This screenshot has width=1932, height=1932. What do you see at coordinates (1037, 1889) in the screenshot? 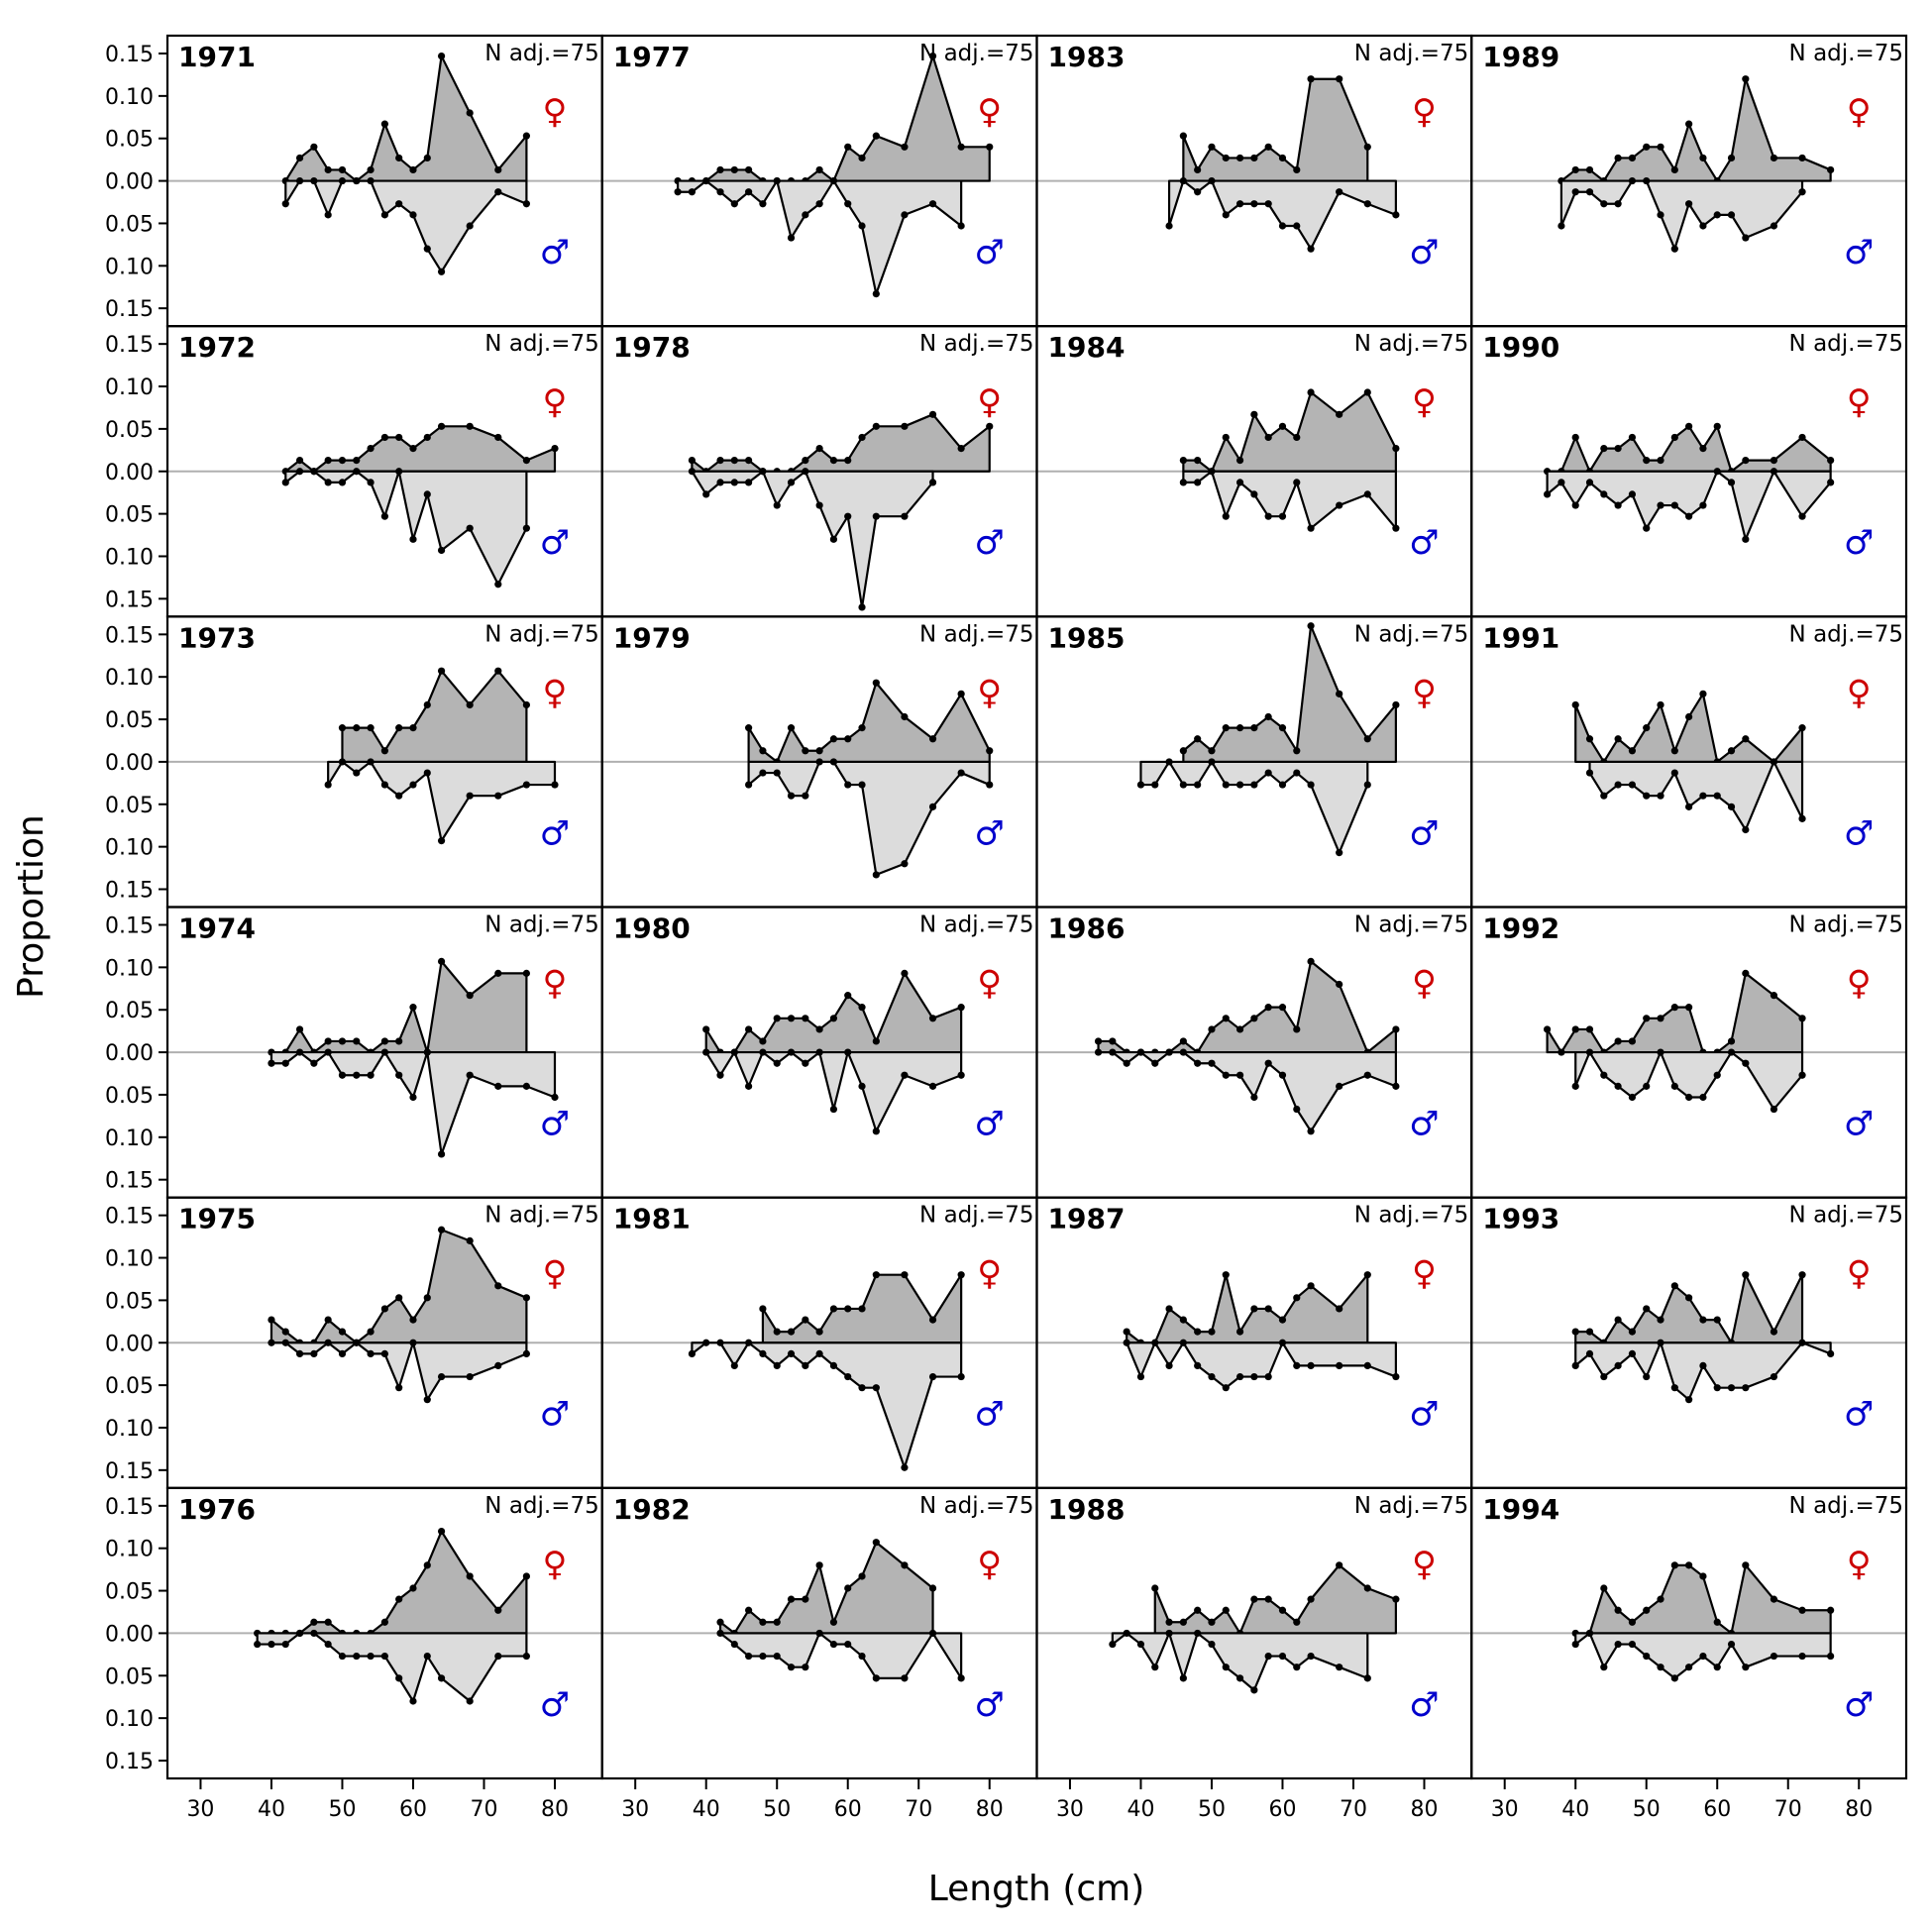
I see `x-axis-title: Length (cm)` at bounding box center [1037, 1889].